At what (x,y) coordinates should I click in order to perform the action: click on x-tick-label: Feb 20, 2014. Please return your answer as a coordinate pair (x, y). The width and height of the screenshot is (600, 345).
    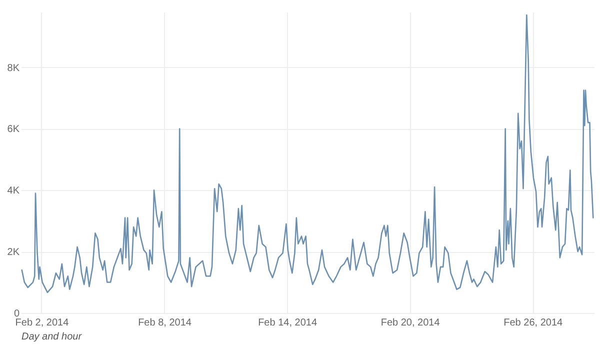
    Looking at the image, I should click on (410, 323).